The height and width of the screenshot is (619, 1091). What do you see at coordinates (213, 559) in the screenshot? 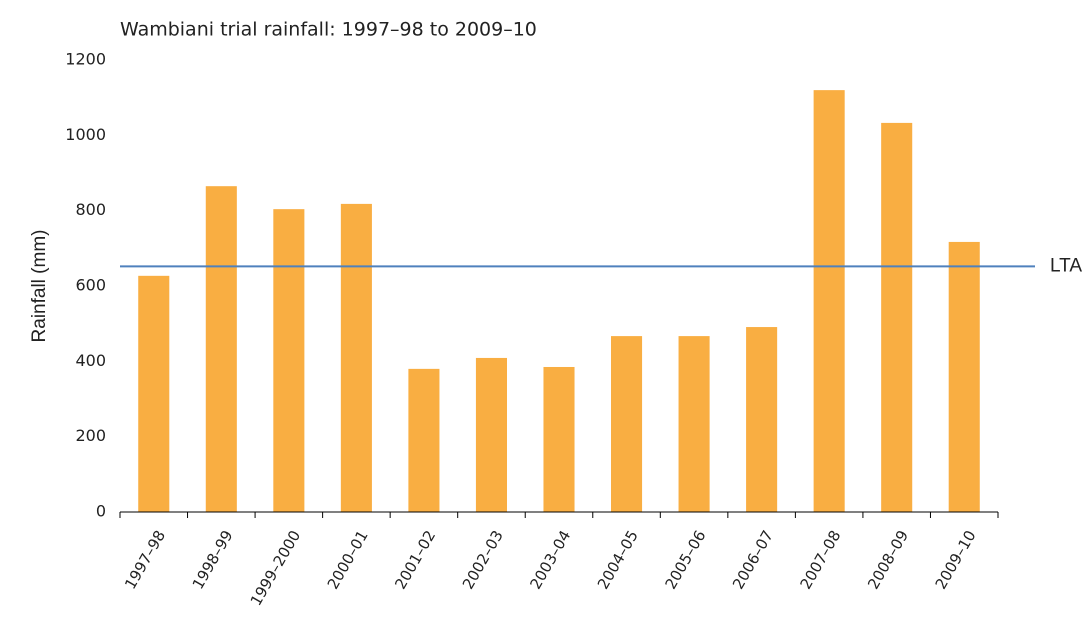
I see `x-tick-label: 1998–99` at bounding box center [213, 559].